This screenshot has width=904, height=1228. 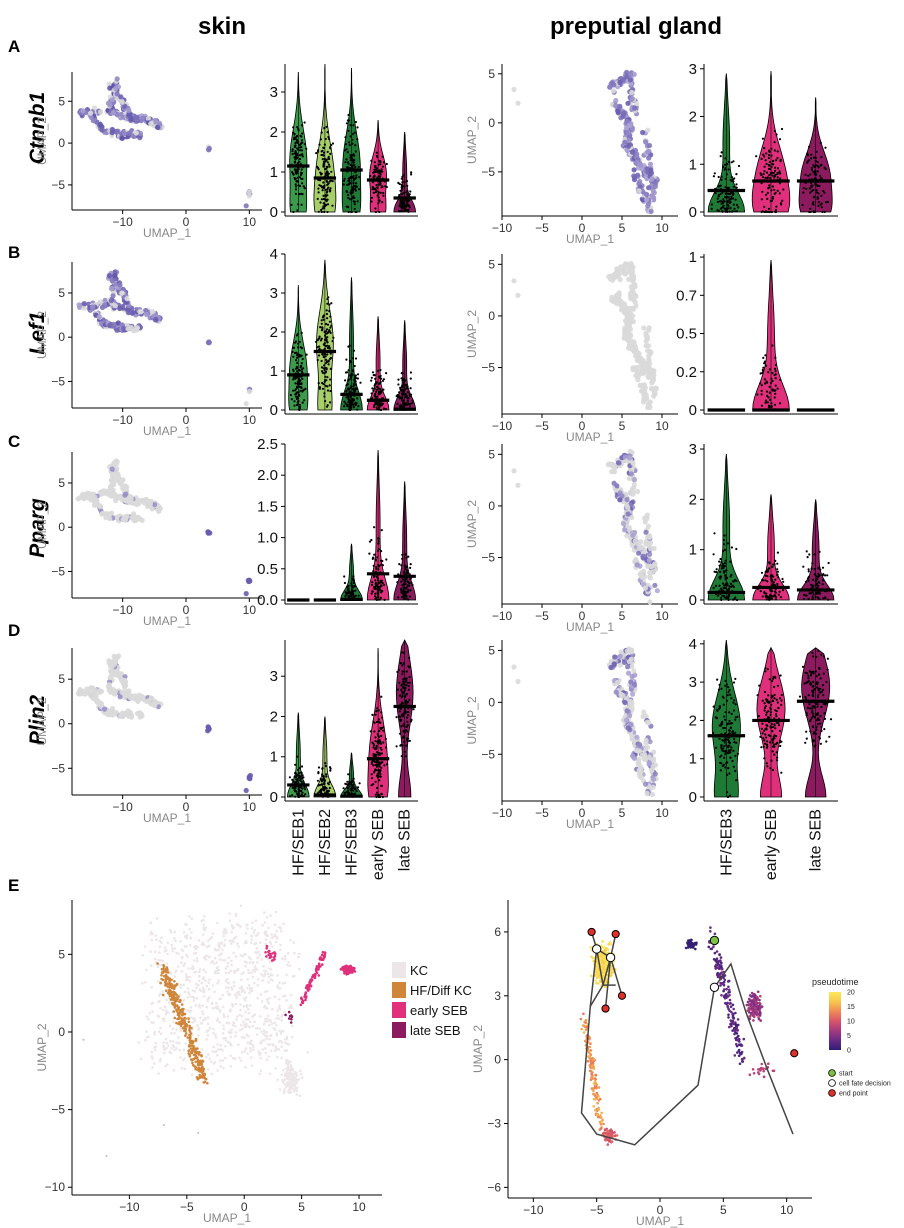 What do you see at coordinates (274, 676) in the screenshot?
I see `y-tick-label: 3` at bounding box center [274, 676].